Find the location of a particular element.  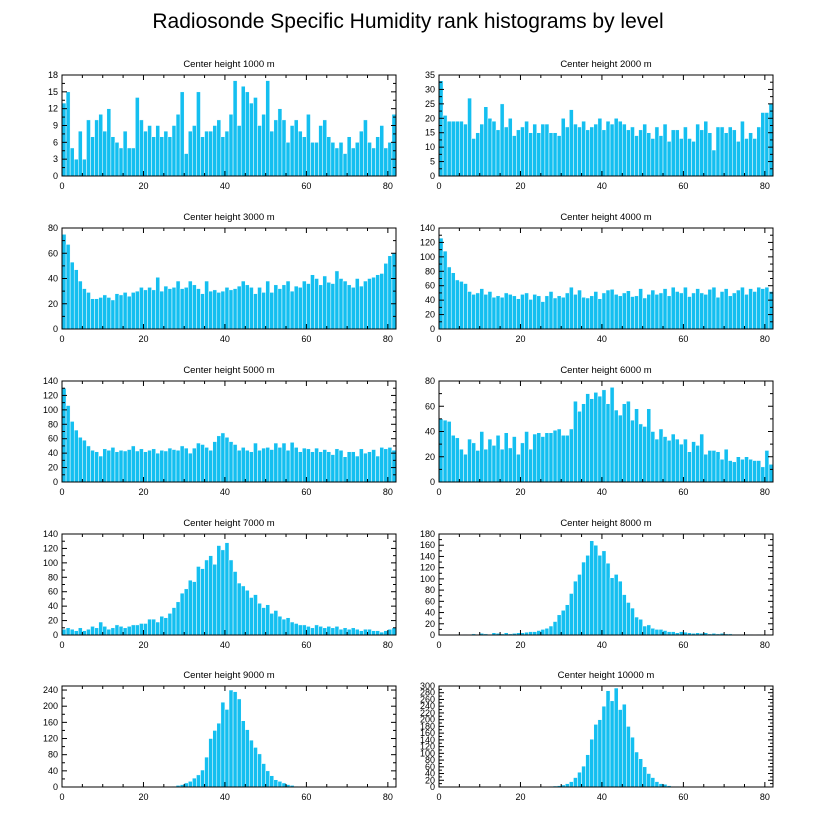

chart-svg: Center height 6000 m 0 20 40 60 80 0 20 40 60 80 is located at coordinates (599, 431).